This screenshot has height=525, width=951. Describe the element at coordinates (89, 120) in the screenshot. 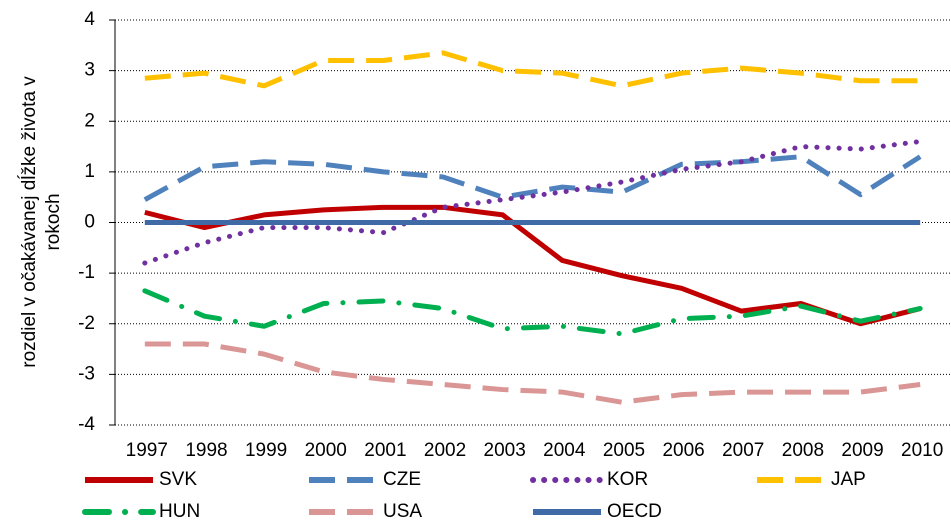

I see `y-tick-label: 2` at that location.